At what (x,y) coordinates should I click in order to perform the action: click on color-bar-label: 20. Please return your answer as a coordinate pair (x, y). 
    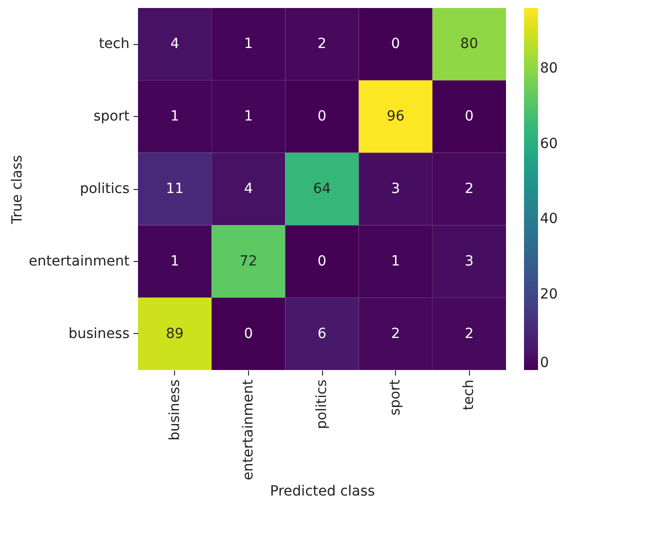
    Looking at the image, I should click on (549, 294).